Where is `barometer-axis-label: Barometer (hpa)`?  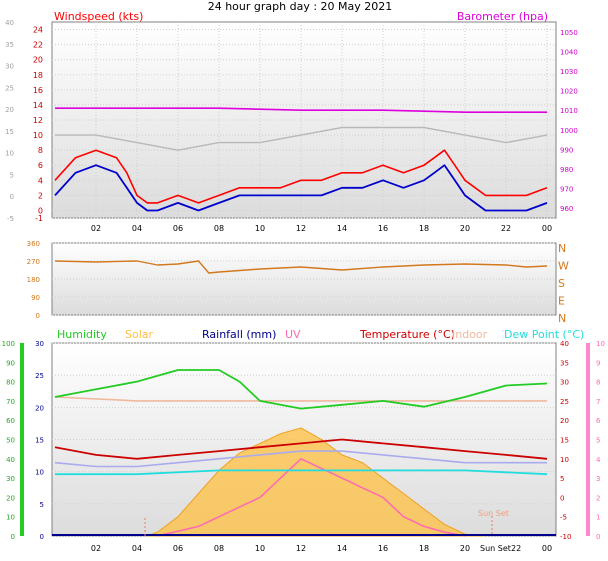 barometer-axis-label: Barometer (hpa) is located at coordinates (502, 16).